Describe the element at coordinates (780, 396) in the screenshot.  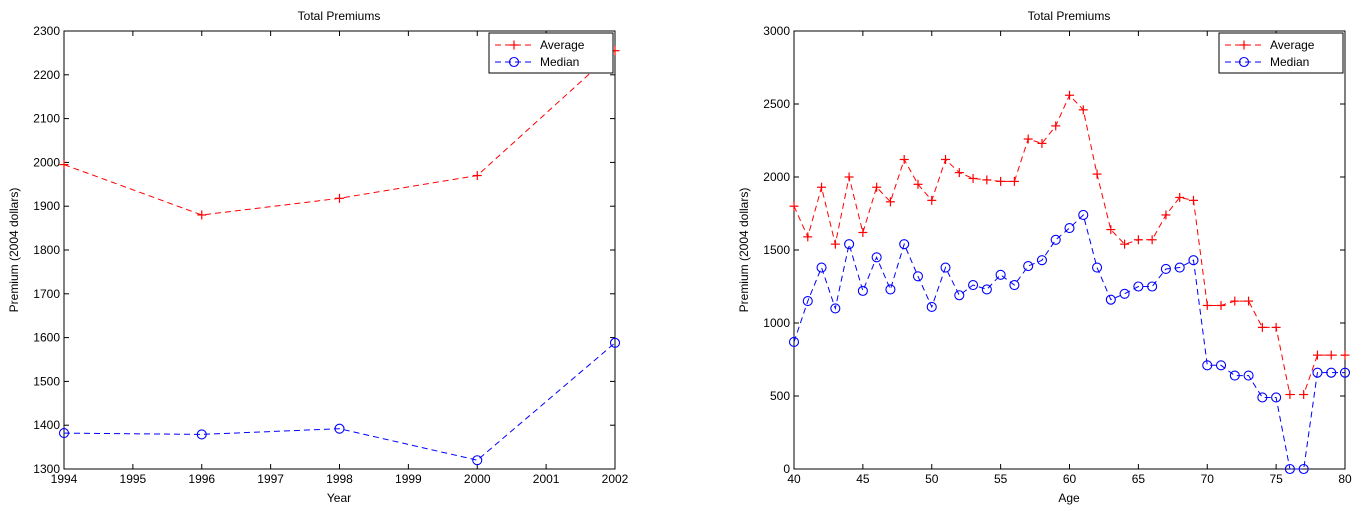
I see `y-tick-label: 500` at that location.